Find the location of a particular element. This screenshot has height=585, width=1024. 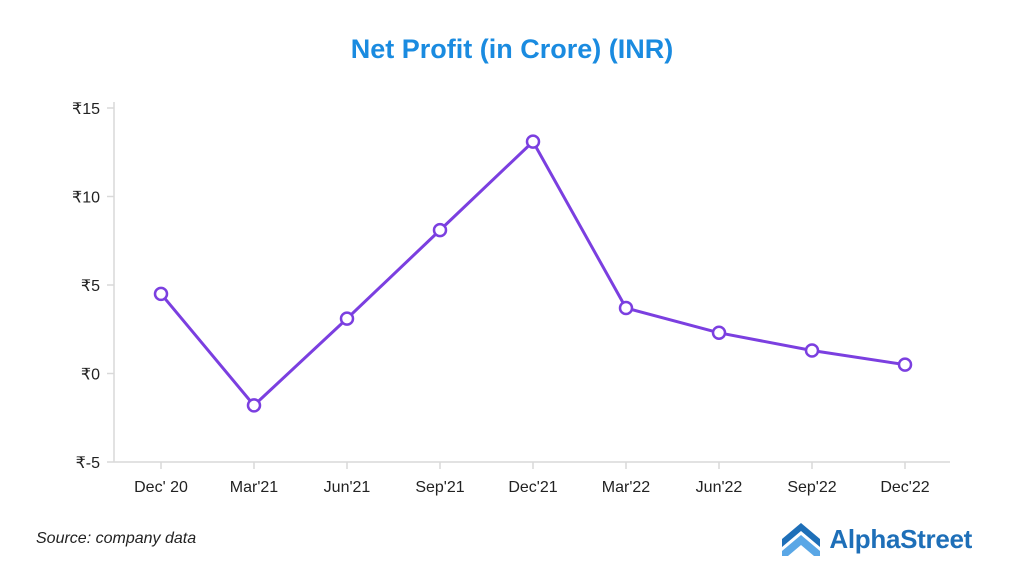

y-tick-label: ₹0 is located at coordinates (90, 375).